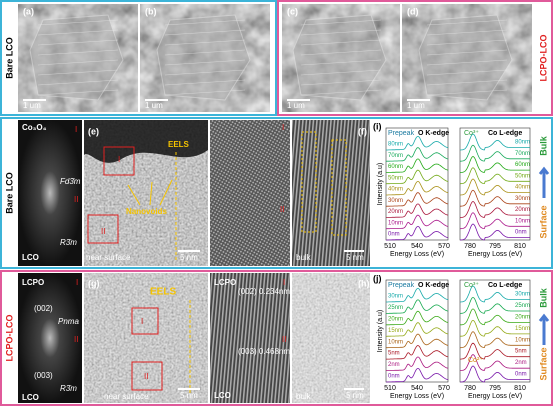 The image size is (554, 406). I want to click on tick-label: 795, so click(495, 388).